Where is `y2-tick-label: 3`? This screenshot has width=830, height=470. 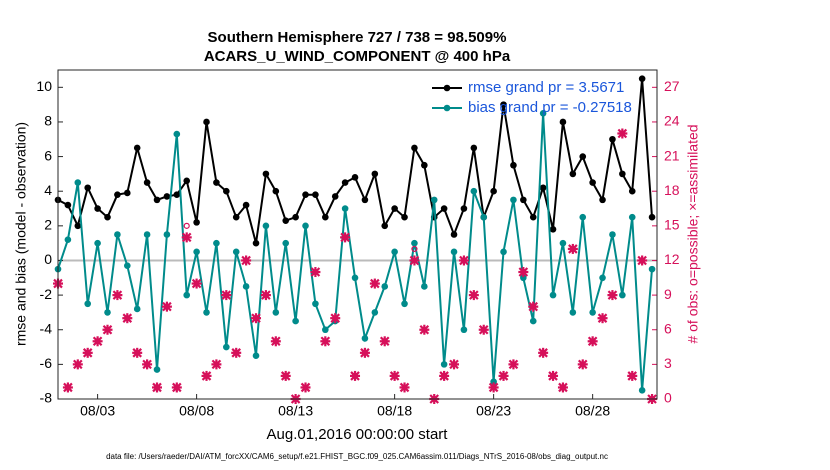
y2-tick-label: 3 is located at coordinates (668, 363).